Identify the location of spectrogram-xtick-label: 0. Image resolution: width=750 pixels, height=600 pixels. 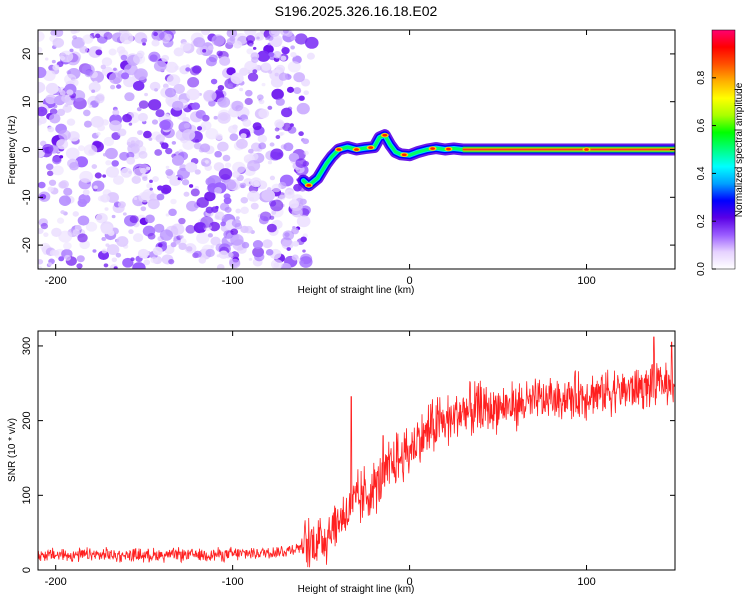
(410, 281).